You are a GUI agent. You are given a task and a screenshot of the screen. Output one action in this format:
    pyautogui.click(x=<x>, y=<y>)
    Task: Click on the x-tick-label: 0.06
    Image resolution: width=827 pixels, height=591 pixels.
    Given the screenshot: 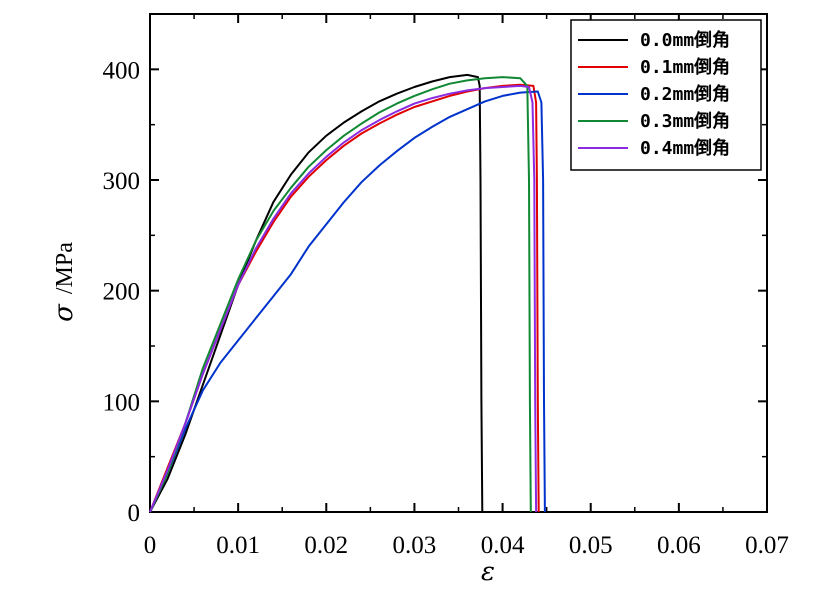 What is the action you would take?
    pyautogui.click(x=679, y=545)
    